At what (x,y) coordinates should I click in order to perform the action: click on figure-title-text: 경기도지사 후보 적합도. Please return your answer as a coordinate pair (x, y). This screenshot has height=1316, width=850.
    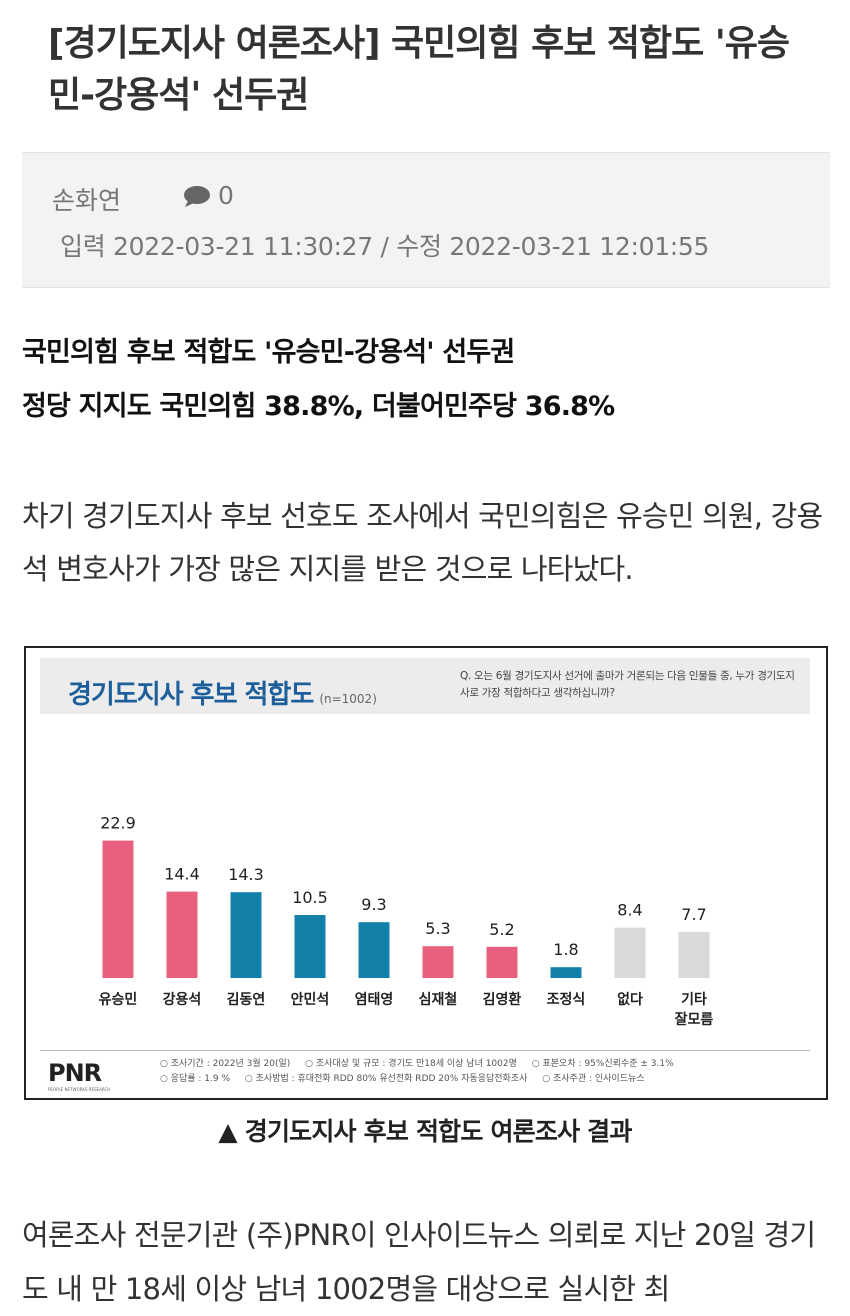
    Looking at the image, I should click on (191, 695).